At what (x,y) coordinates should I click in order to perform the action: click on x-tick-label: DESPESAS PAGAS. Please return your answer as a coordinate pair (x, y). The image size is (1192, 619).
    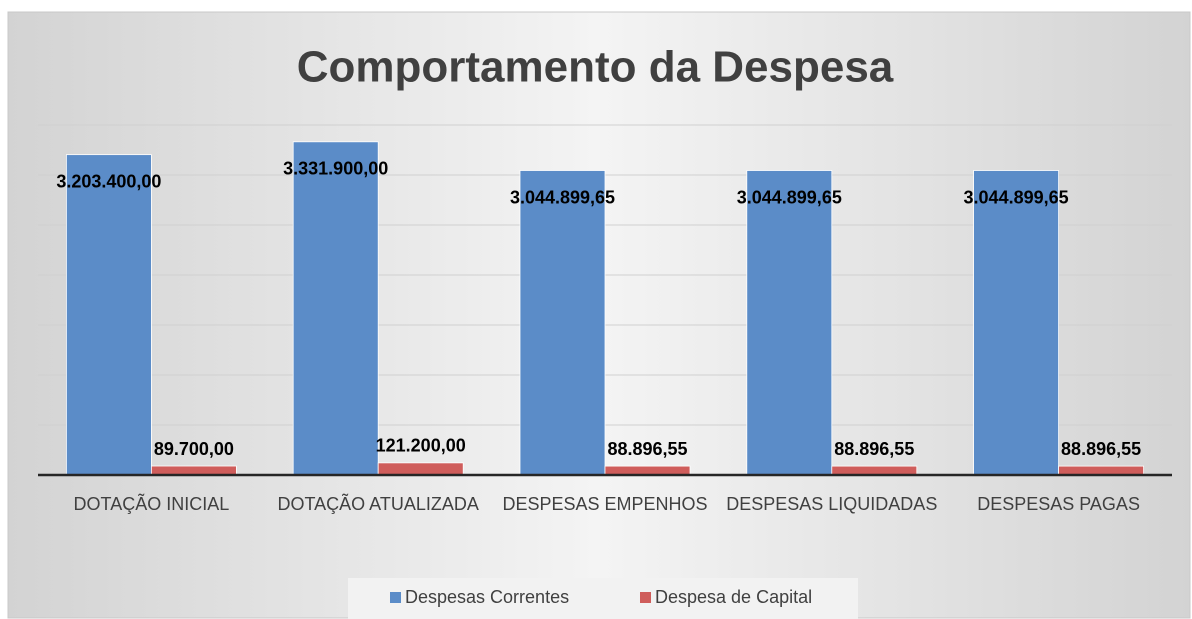
    Looking at the image, I should click on (1058, 504).